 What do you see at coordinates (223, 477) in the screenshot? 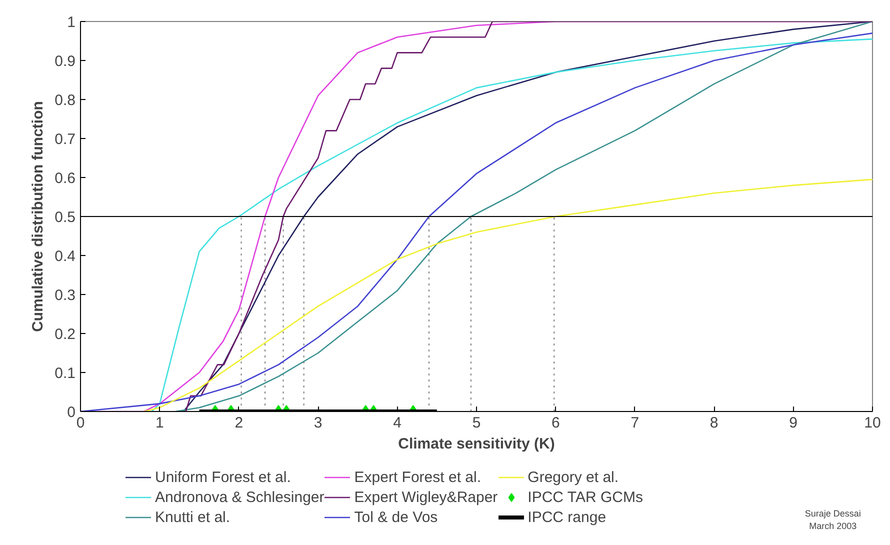
I see `legend-label: Uniform Forest et al.` at bounding box center [223, 477].